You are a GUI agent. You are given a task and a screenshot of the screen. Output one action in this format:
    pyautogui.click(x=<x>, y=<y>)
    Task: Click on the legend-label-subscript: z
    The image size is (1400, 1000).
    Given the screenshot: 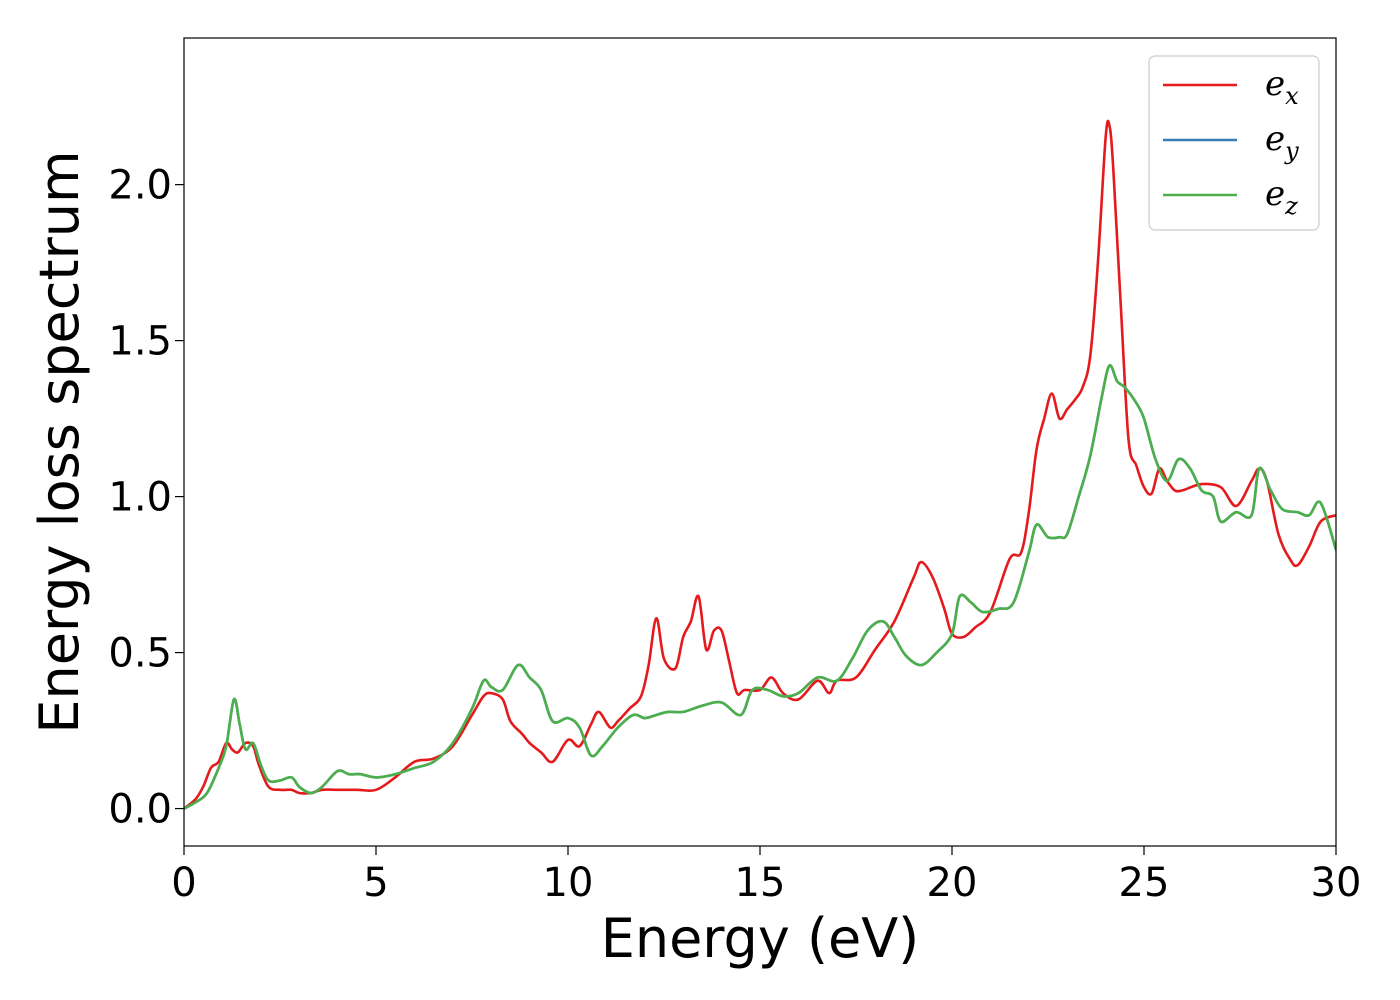 What is the action you would take?
    pyautogui.click(x=1291, y=206)
    